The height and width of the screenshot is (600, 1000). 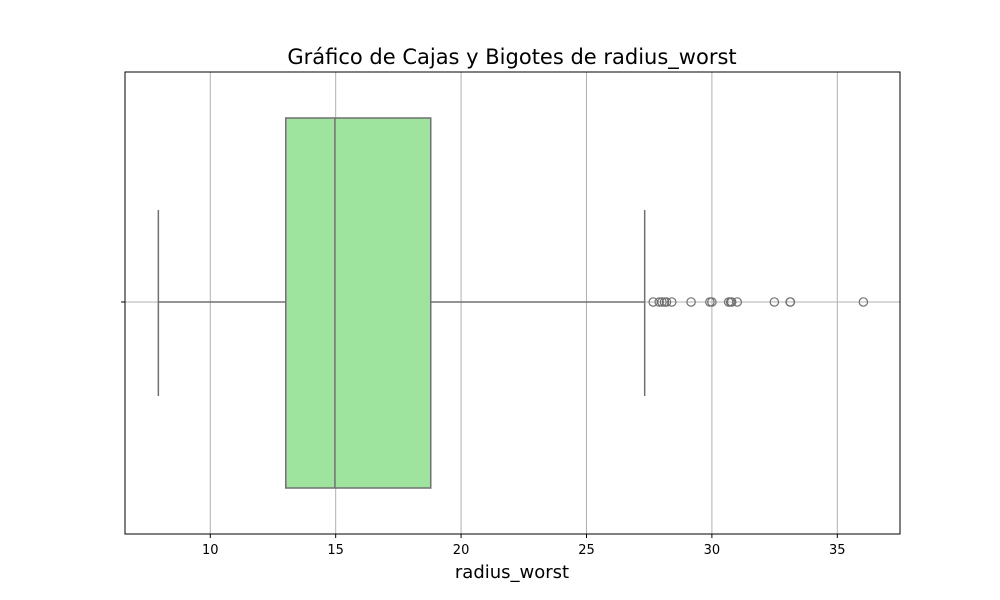 I want to click on x-axis-label: radius_worst, so click(x=512, y=572).